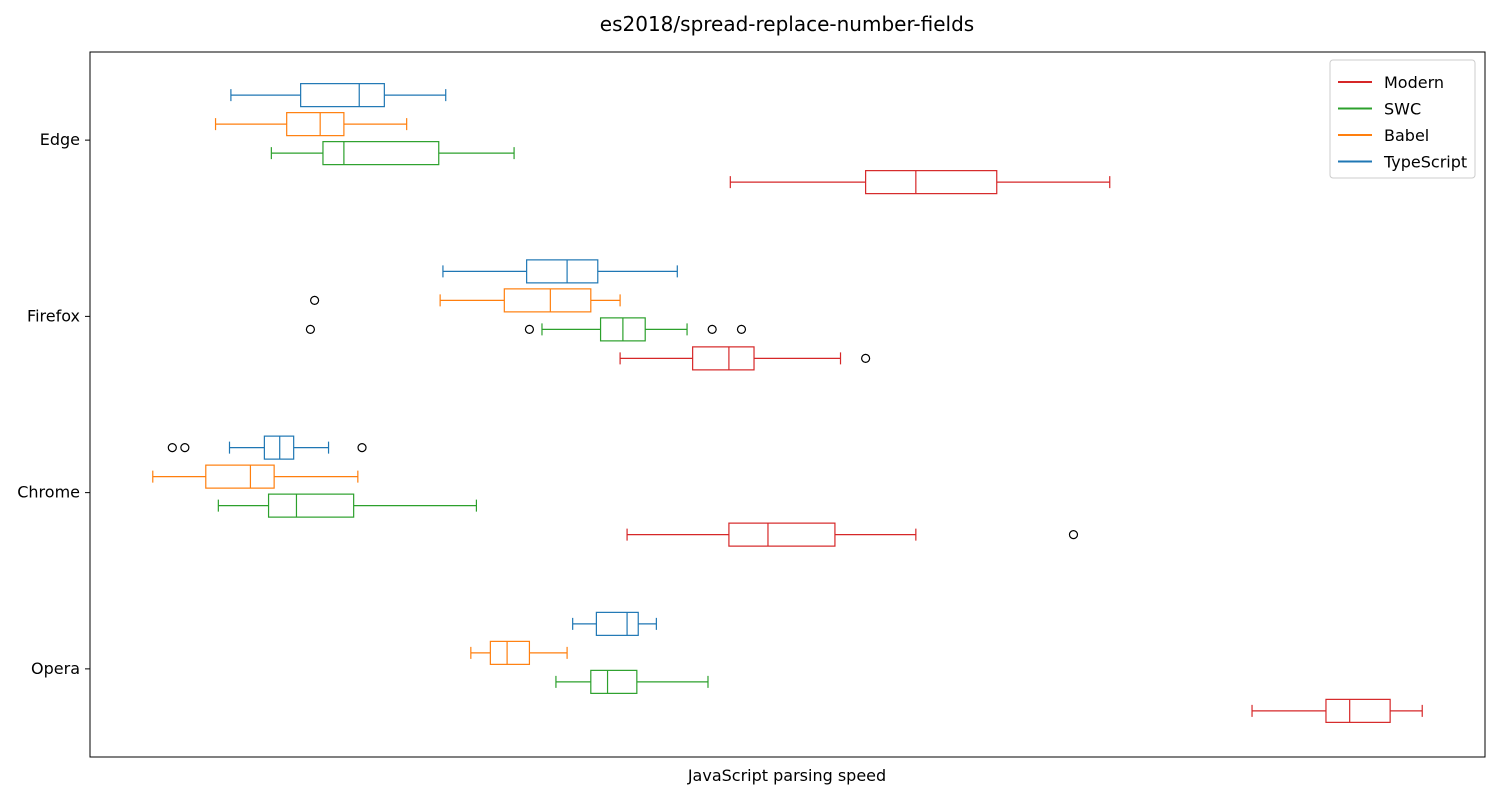 The image size is (1500, 804). What do you see at coordinates (53, 315) in the screenshot?
I see `y-tick-label-firefox: Firefox` at bounding box center [53, 315].